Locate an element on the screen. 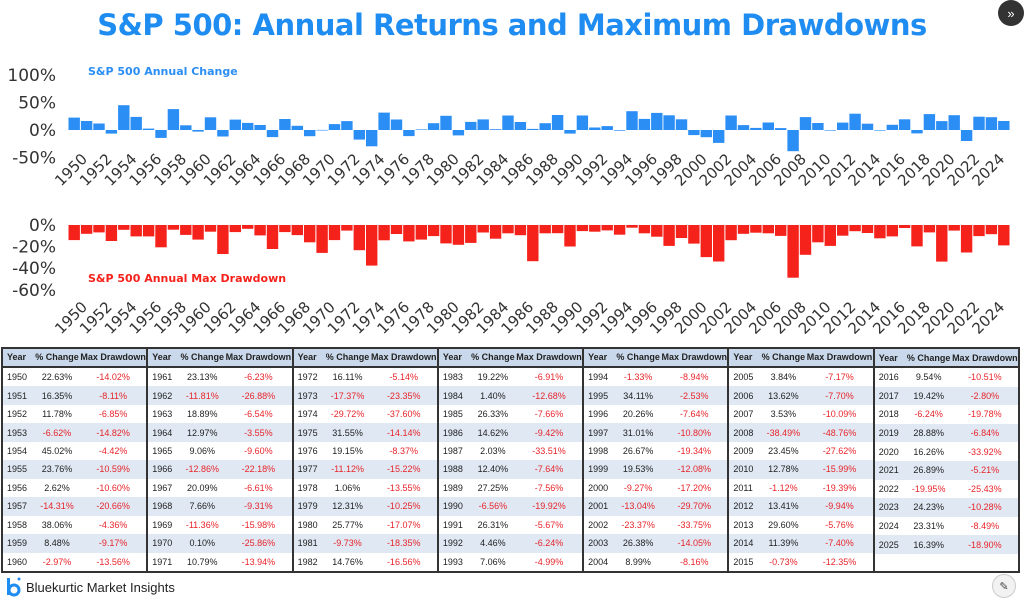 This screenshot has height=602, width=1024. change-cell: 26.38% is located at coordinates (638, 543).